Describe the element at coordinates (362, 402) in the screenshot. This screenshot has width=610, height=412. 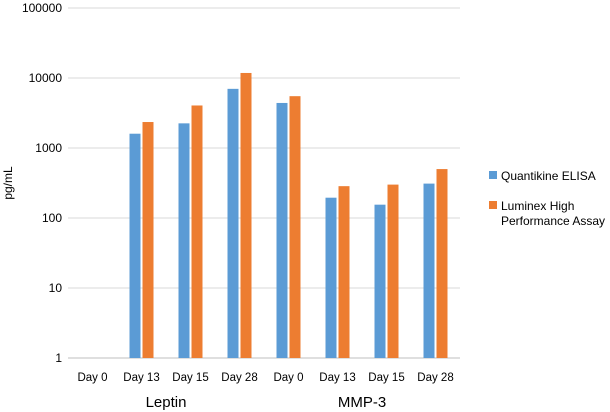
I see `x-group-label: MMP-3` at that location.